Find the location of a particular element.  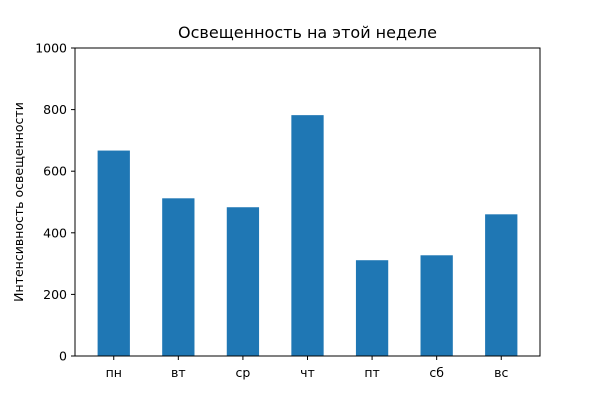

y-tick-label: 800 is located at coordinates (55, 109).